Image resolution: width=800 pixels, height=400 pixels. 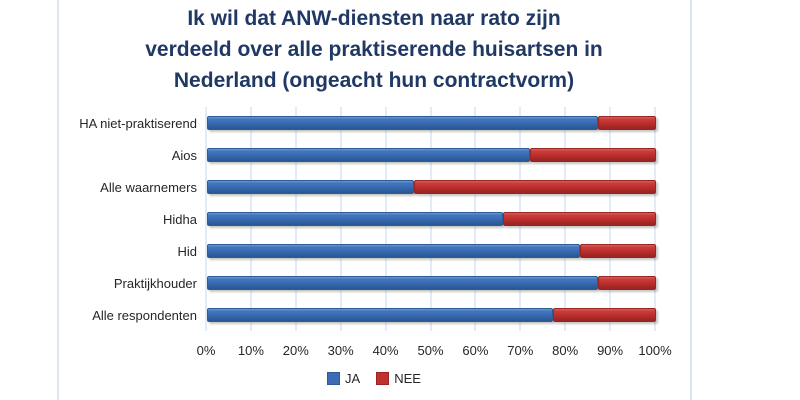 I want to click on chart-title-line-1: Ik wil dat ANW-diensten naar rato zijn, so click(x=374, y=18).